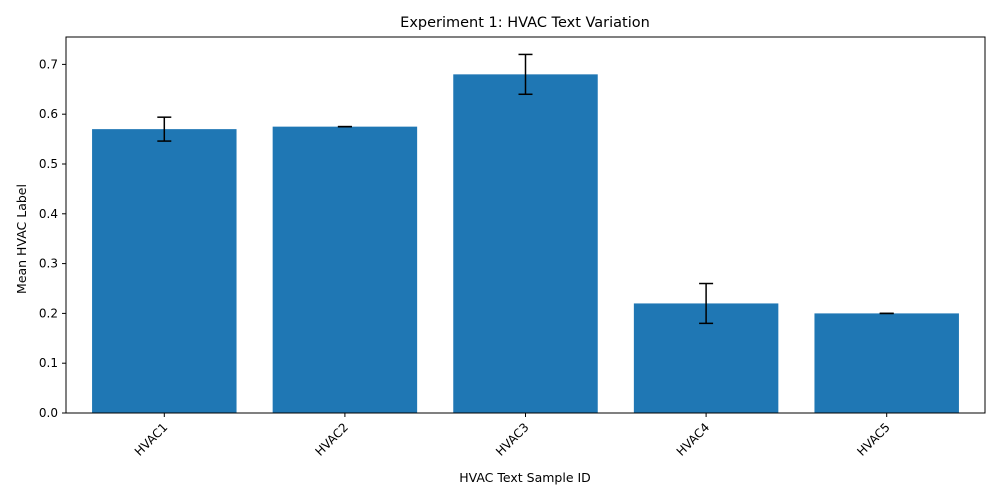 The width and height of the screenshot is (1000, 500). What do you see at coordinates (164, 271) in the screenshot?
I see `bar-hvac1` at bounding box center [164, 271].